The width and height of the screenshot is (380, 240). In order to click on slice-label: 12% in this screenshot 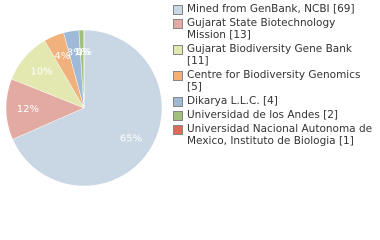, I will do `click(28, 109)`.